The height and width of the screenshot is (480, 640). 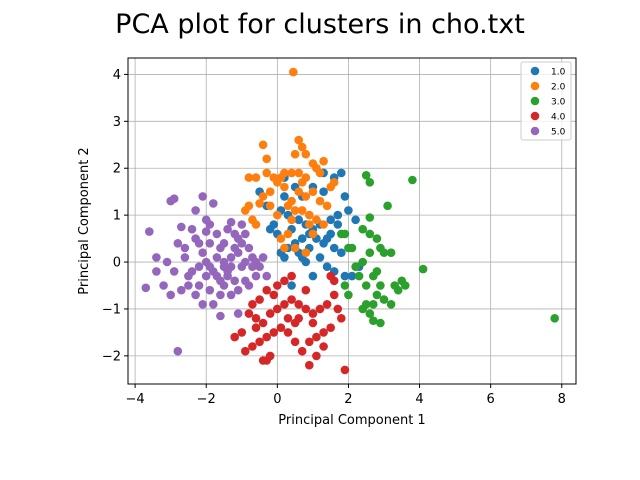 I want to click on y-tick-label: 4, so click(x=117, y=75).